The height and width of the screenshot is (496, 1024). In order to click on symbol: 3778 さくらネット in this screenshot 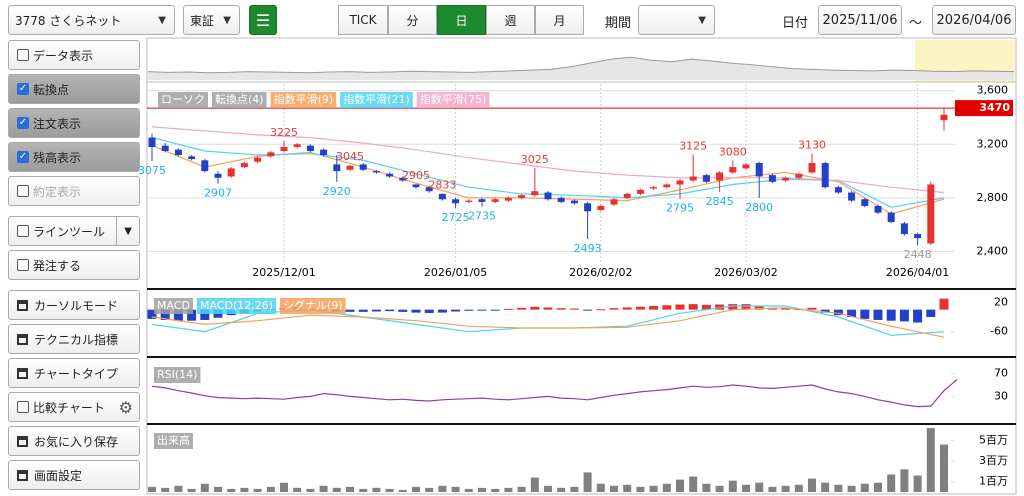, I will do `click(68, 20)`.